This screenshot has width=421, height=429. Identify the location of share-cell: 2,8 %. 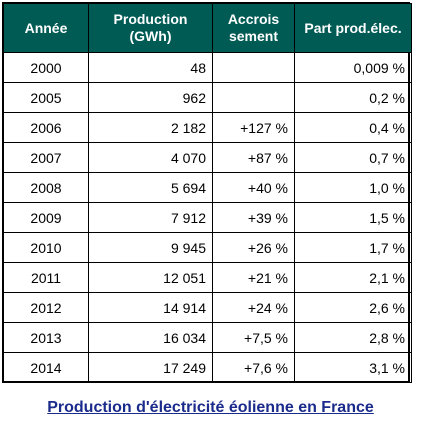
(353, 337).